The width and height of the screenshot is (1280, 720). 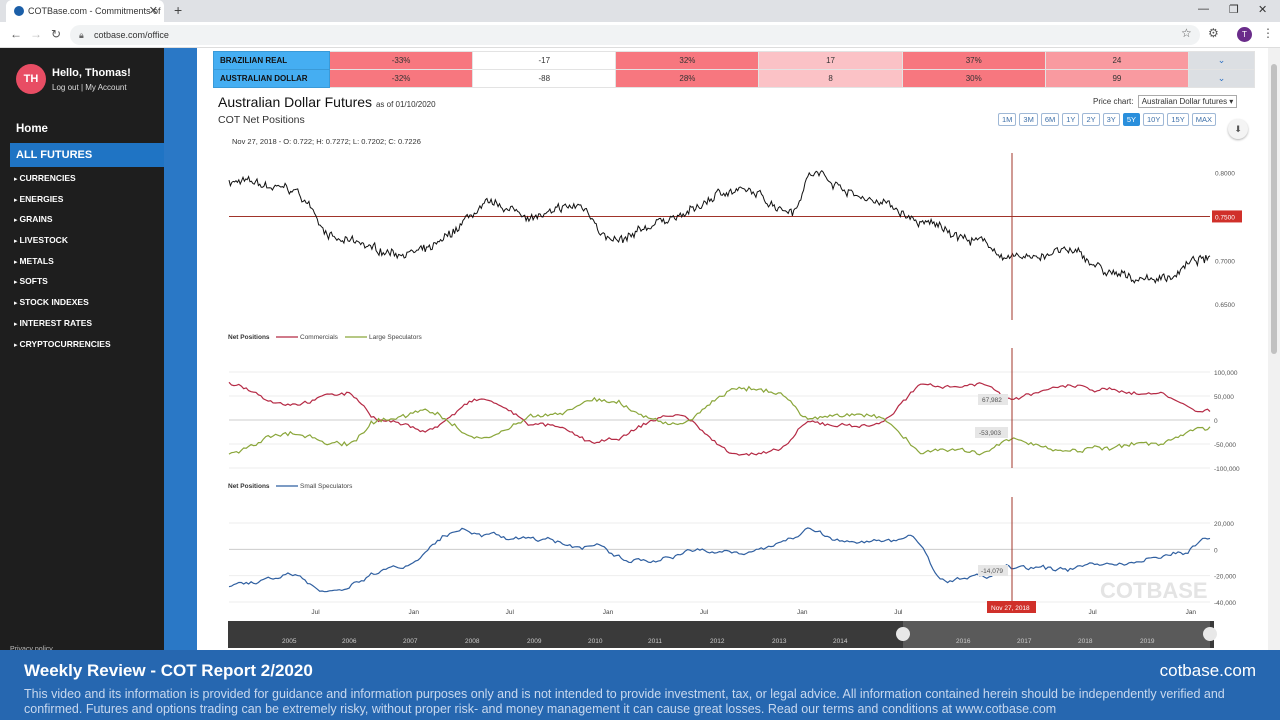 I want to click on price-chart-dropdown: Australian Dollar futures ▾, so click(x=1187, y=101).